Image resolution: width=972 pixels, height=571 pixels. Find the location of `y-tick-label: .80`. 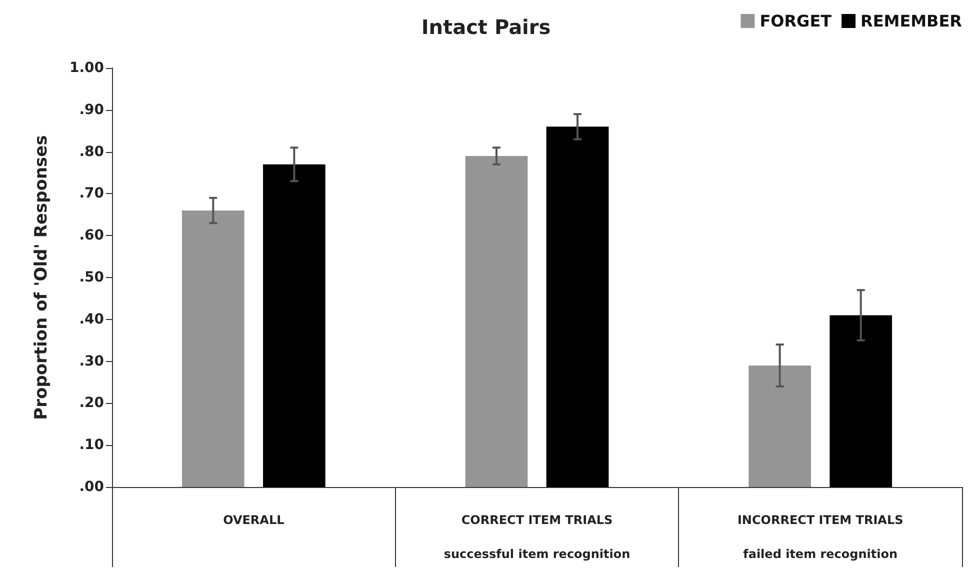

y-tick-label: .80 is located at coordinates (91, 152).